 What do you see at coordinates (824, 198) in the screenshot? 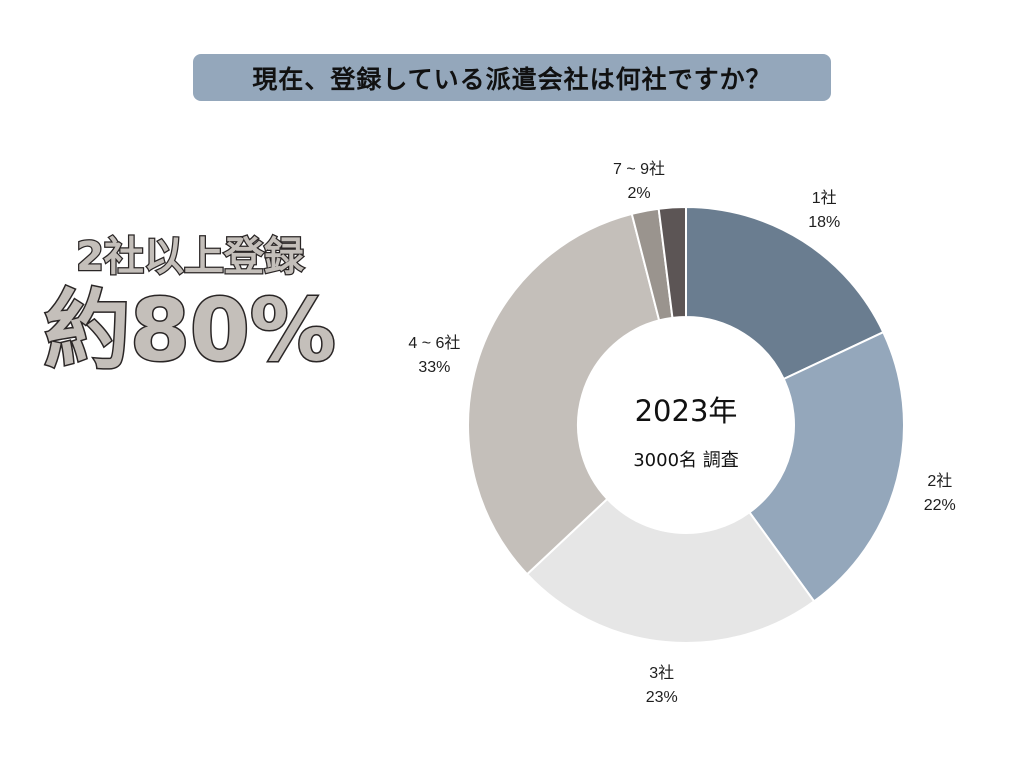
I see `slice-label-1: 1社` at bounding box center [824, 198].